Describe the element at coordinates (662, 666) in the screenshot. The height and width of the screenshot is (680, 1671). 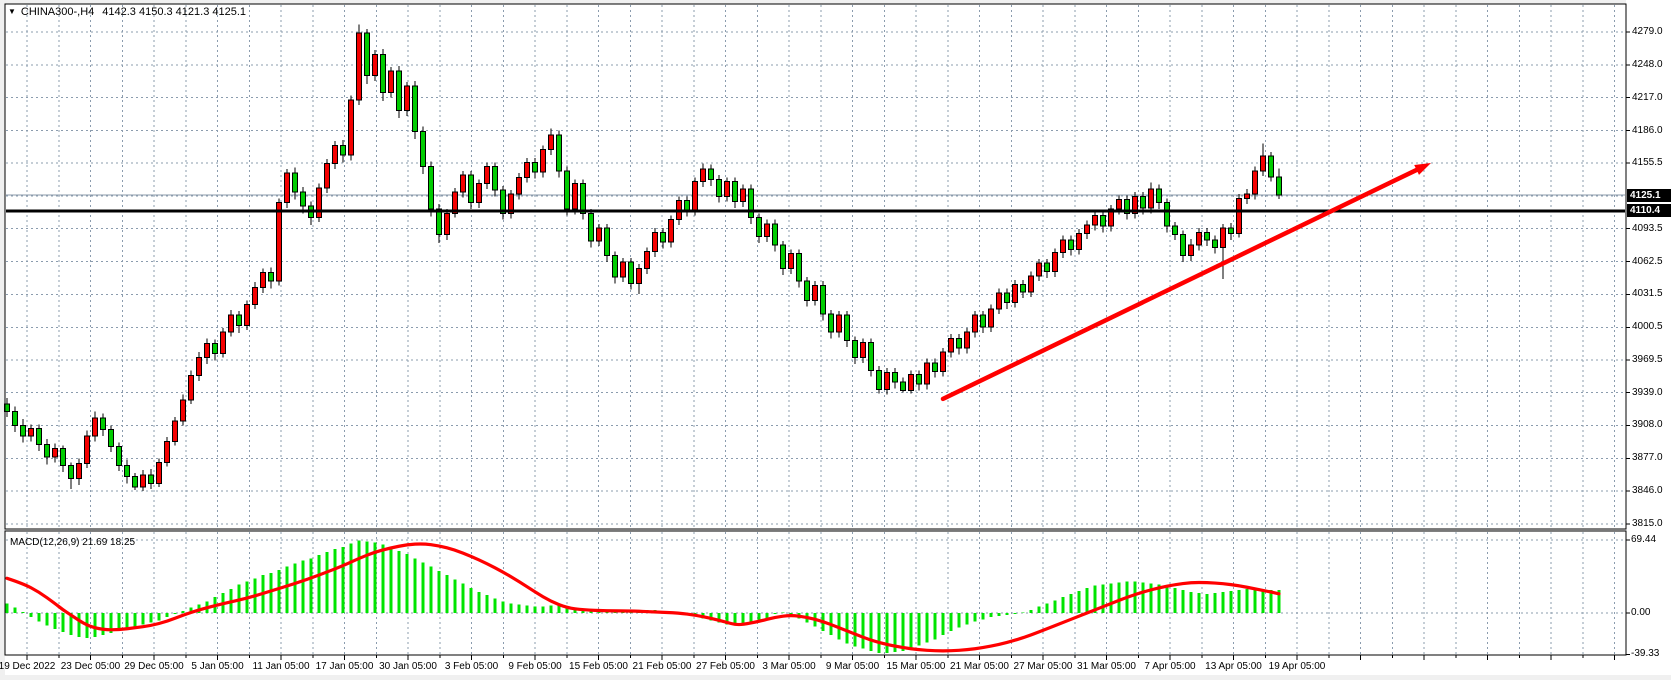
I see `time-axis-label: 21 Feb 05:00` at that location.